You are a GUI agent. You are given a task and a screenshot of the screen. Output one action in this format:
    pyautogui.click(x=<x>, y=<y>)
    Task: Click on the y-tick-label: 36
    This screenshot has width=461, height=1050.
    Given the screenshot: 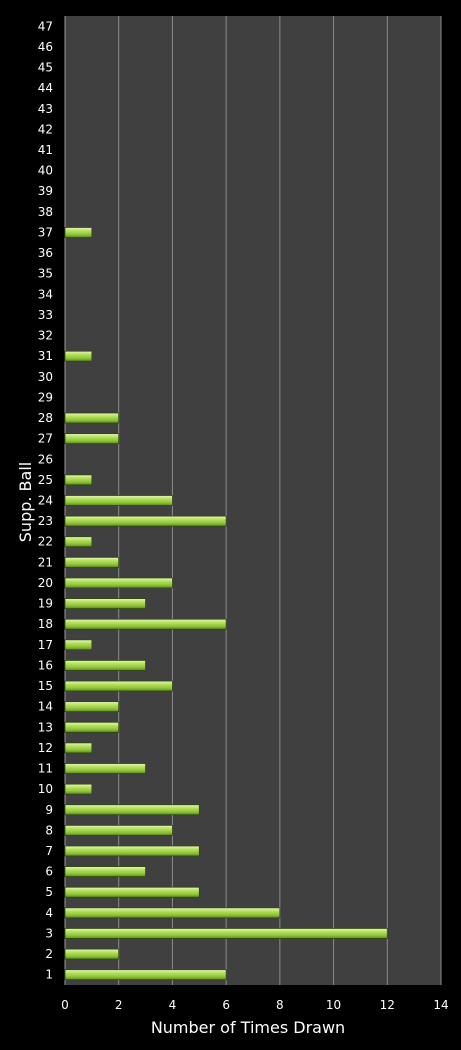 What is the action you would take?
    pyautogui.click(x=45, y=253)
    